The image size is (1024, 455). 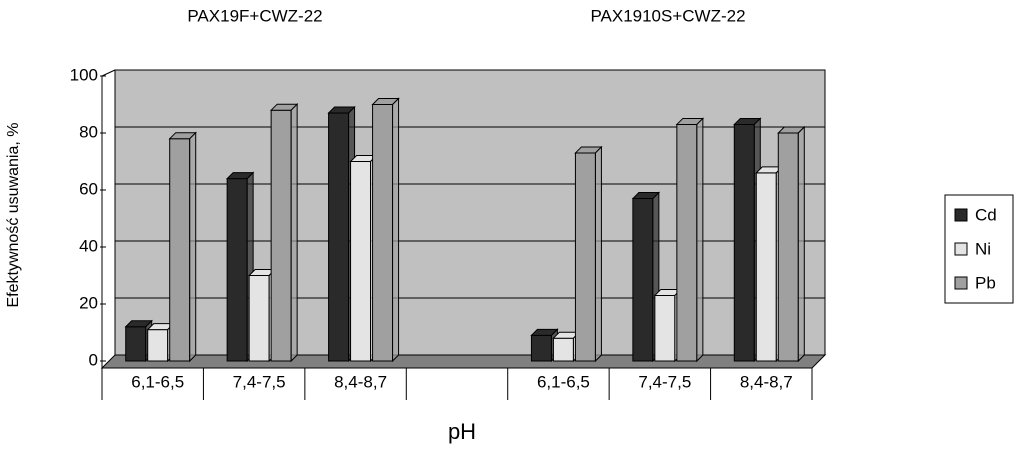 What do you see at coordinates (463, 361) in the screenshot?
I see `plot-floor` at bounding box center [463, 361].